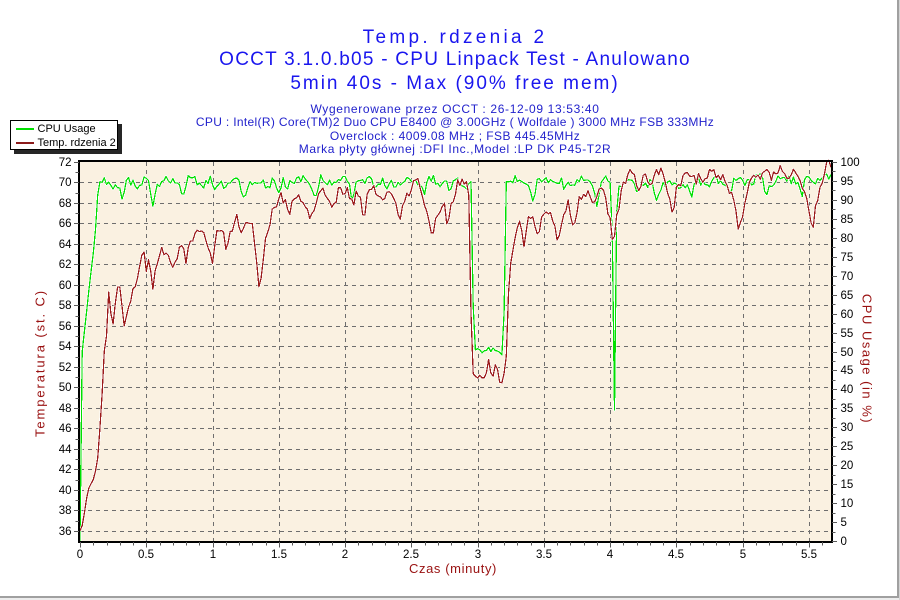  I want to click on svg-text: 46, so click(65, 429).